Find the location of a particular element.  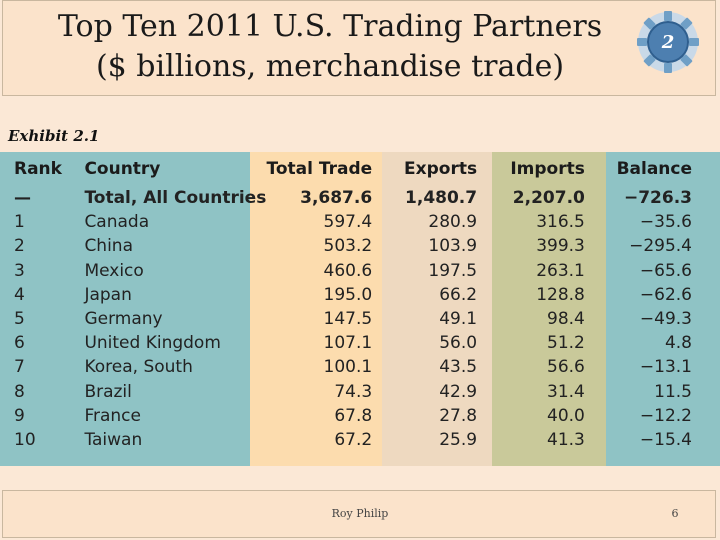

imports-column-bg is located at coordinates (549, 309).